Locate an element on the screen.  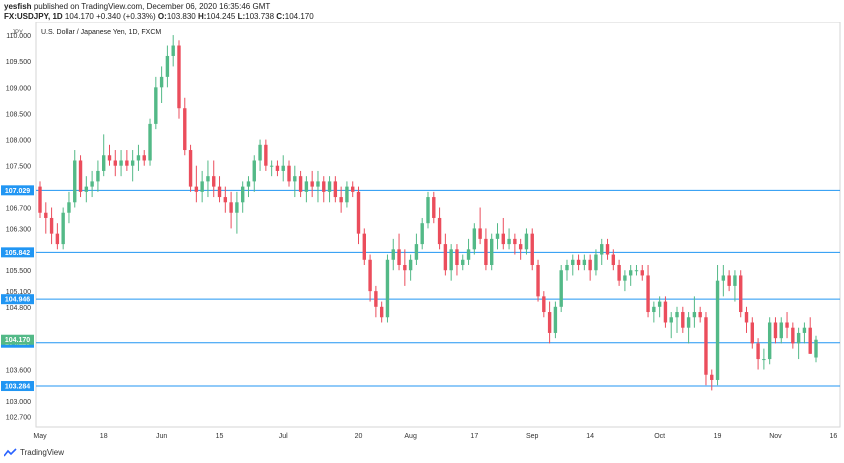
y-tick-label: 106.700 is located at coordinates (18, 209).